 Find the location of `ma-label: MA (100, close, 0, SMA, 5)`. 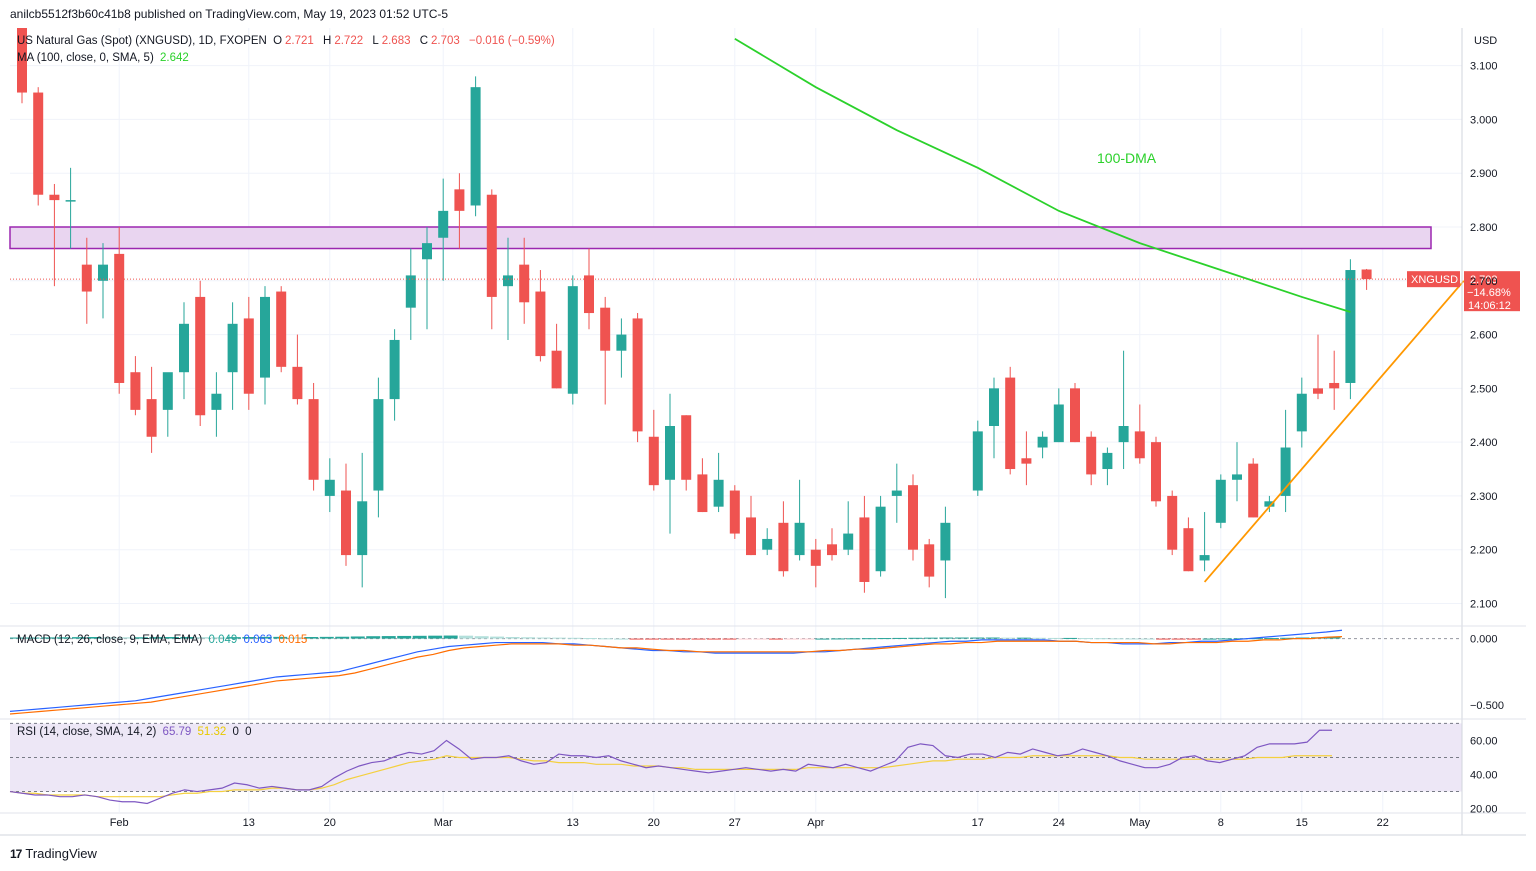

ma-label: MA (100, close, 0, SMA, 5) is located at coordinates (85, 58).